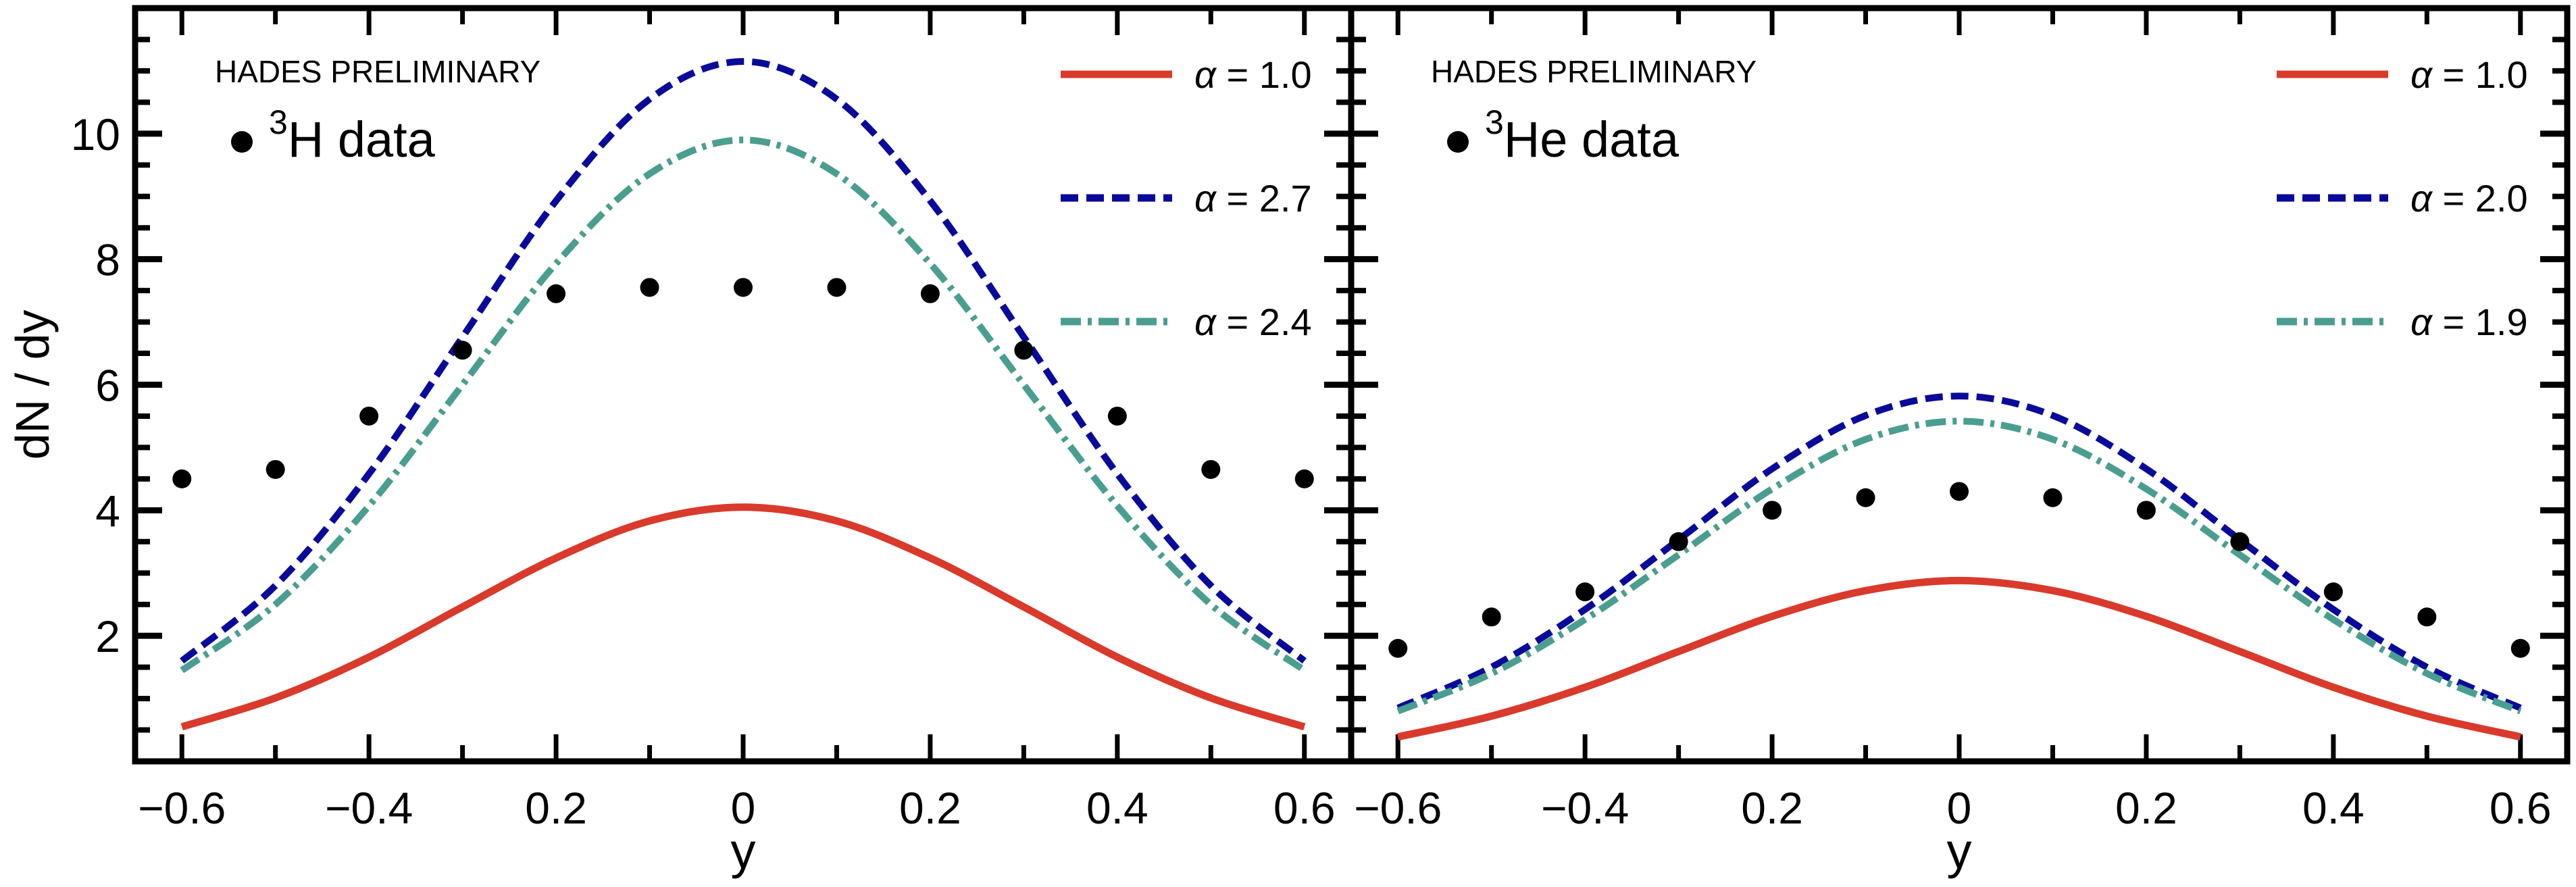  What do you see at coordinates (107, 386) in the screenshot?
I see `y-tick-label: 6` at bounding box center [107, 386].